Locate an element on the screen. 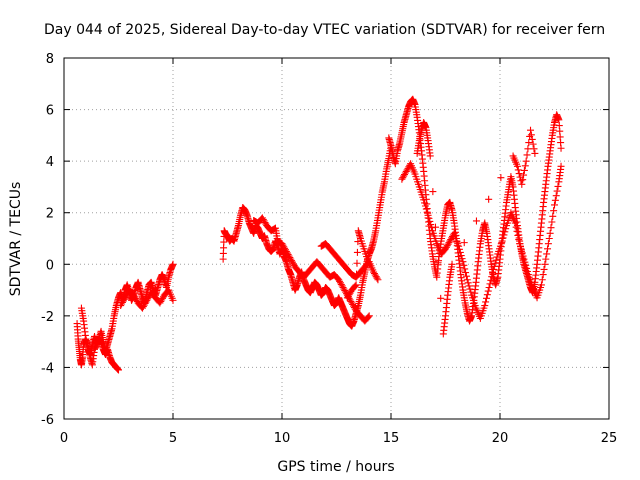  series-track-b is located at coordinates (127, 309).